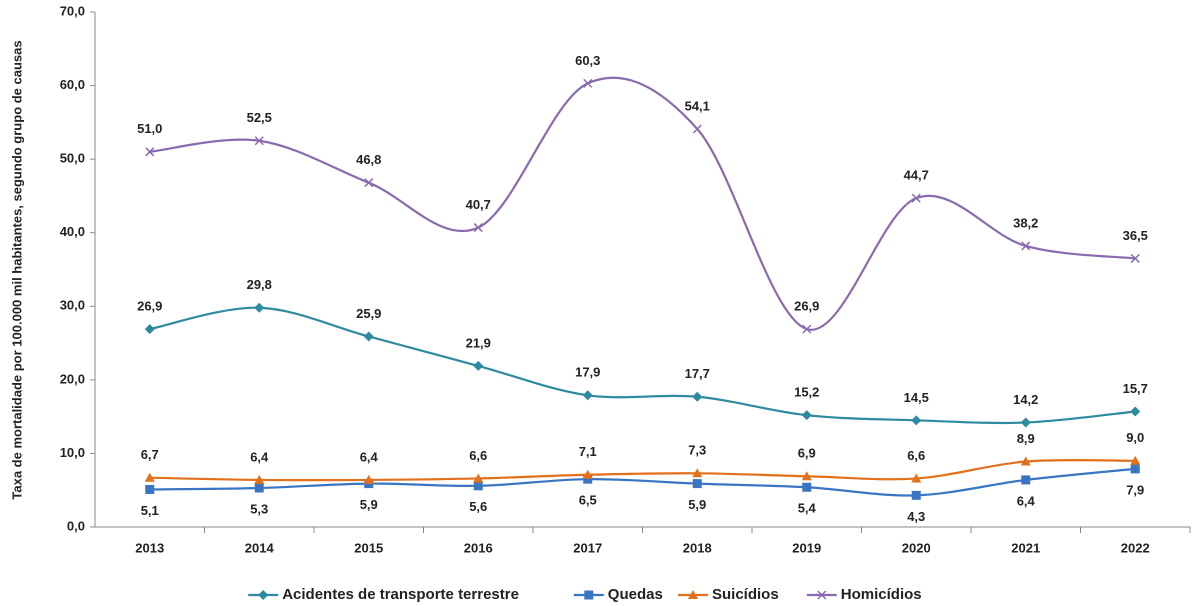 The image size is (1192, 606). I want to click on data-label: 21,9, so click(478, 342).